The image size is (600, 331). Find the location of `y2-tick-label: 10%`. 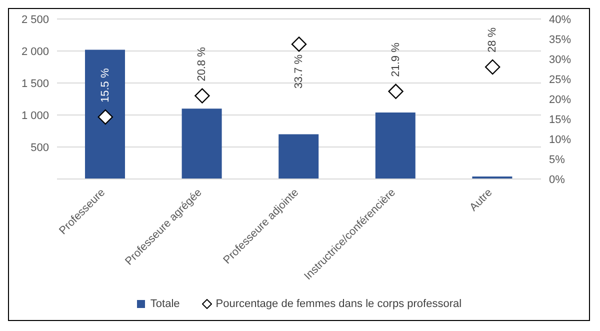

y2-tick-label: 10% is located at coordinates (560, 140).